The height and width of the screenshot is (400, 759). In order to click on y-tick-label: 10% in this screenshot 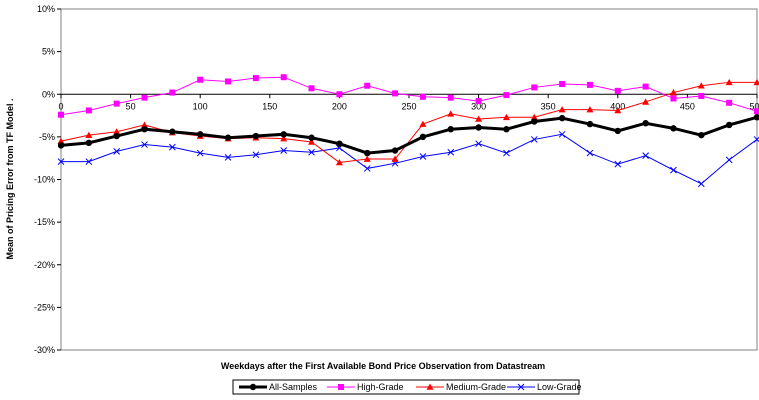, I will do `click(46, 9)`.